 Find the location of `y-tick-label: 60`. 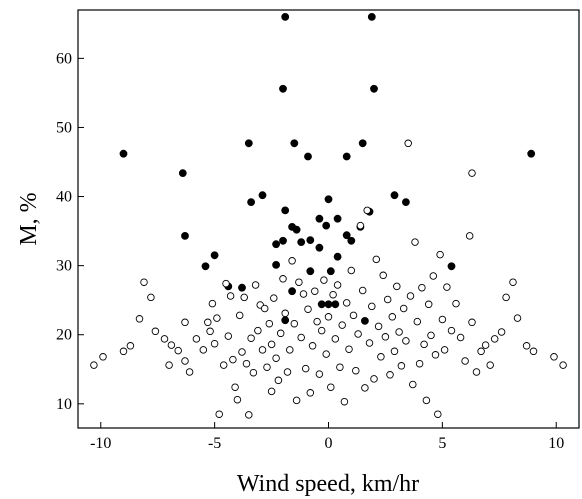

y-tick-label: 60 is located at coordinates (64, 58).